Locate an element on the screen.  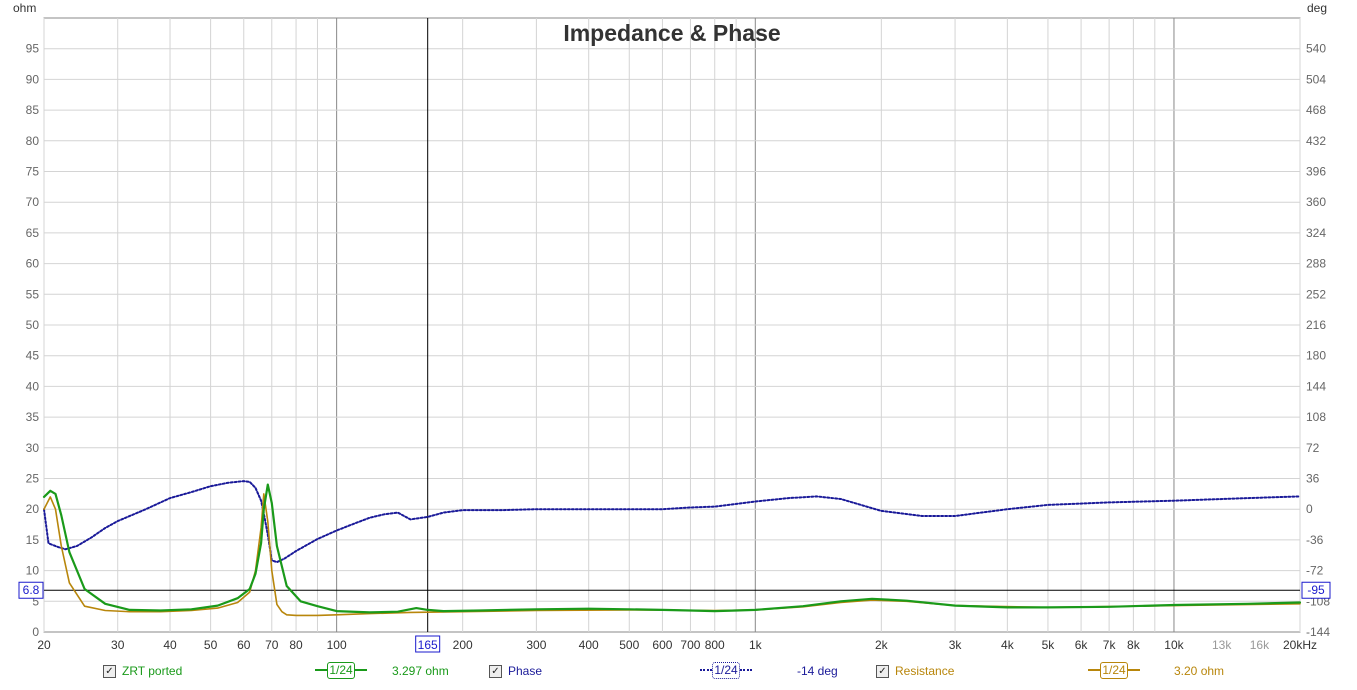
zrt-legend-label: ZRT ported is located at coordinates (152, 671).